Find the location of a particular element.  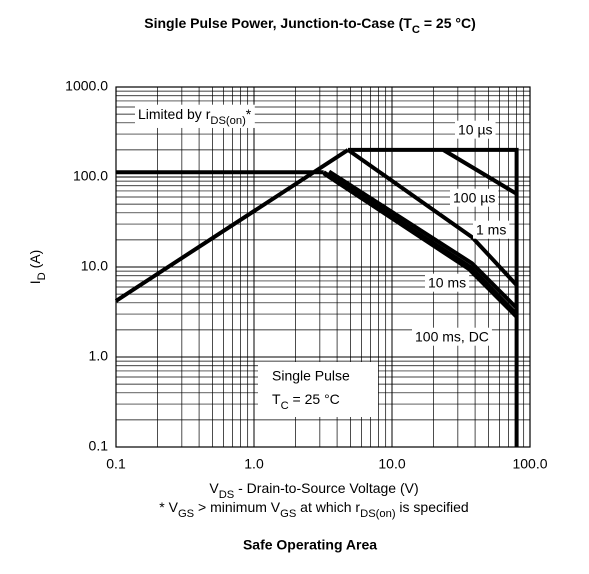

annotation: Single Pulse is located at coordinates (311, 376).